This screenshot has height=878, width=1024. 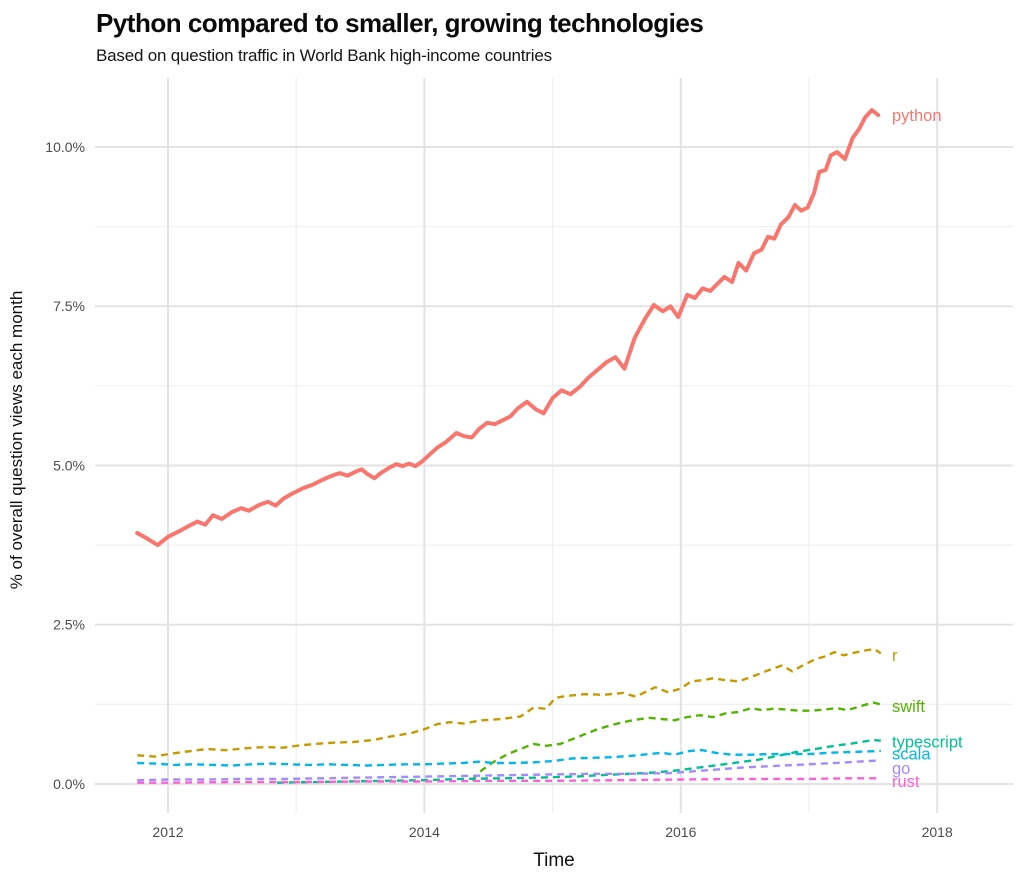 What do you see at coordinates (509, 758) in the screenshot?
I see `series-line-scala` at bounding box center [509, 758].